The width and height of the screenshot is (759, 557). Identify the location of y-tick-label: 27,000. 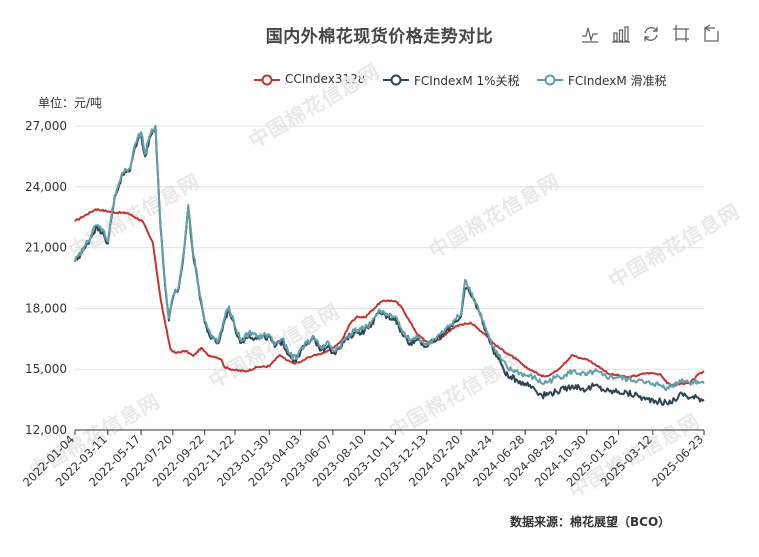
(46, 126).